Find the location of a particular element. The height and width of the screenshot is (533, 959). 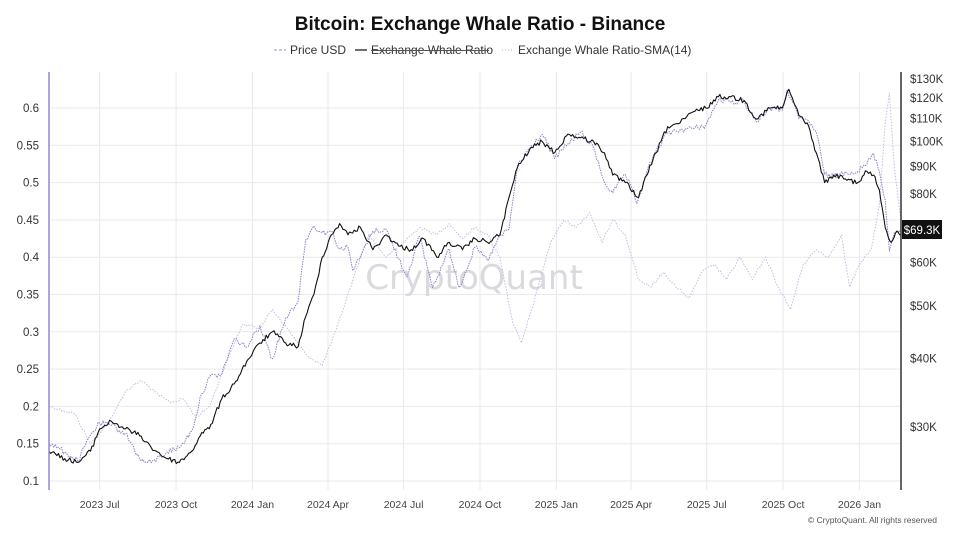

y-tick-label-right: $50K is located at coordinates (923, 307).